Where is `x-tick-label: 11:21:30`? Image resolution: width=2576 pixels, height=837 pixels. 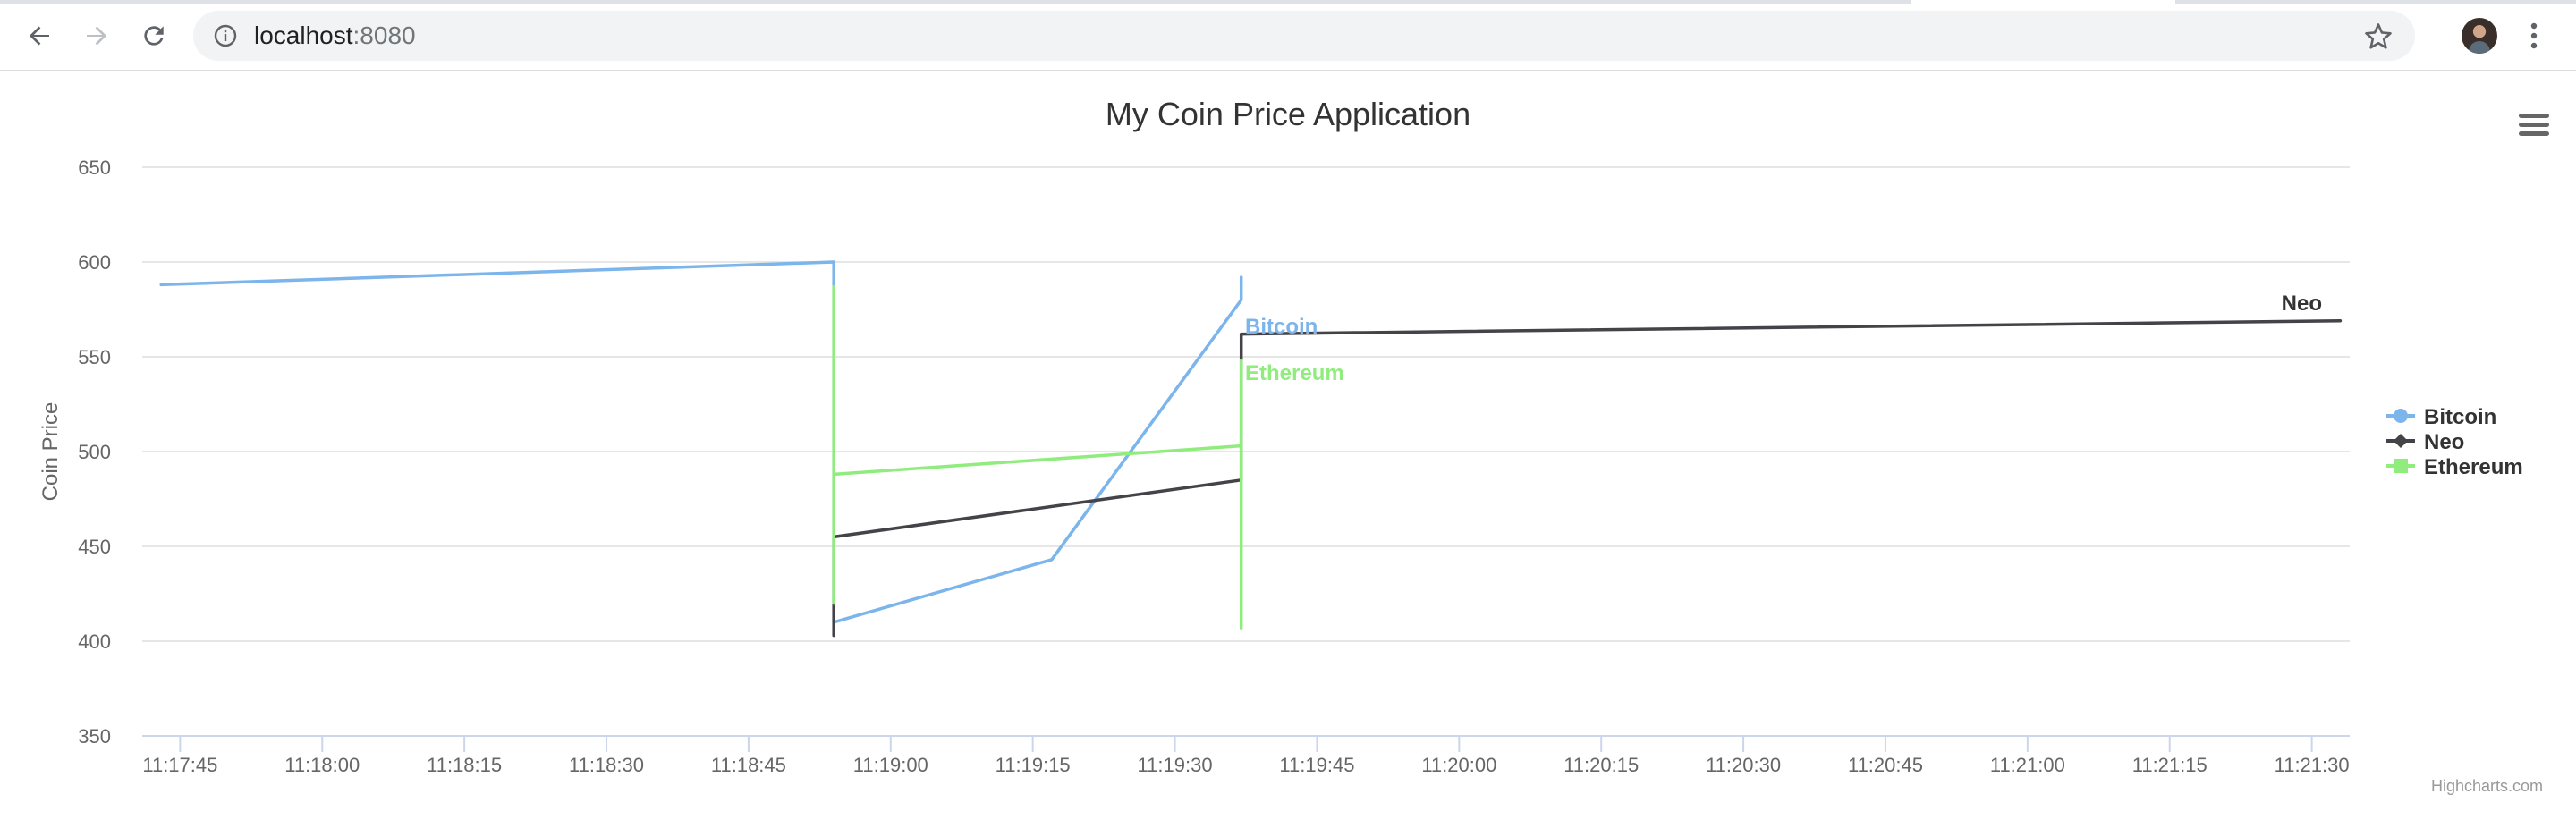 x-tick-label: 11:21:30 is located at coordinates (2312, 765).